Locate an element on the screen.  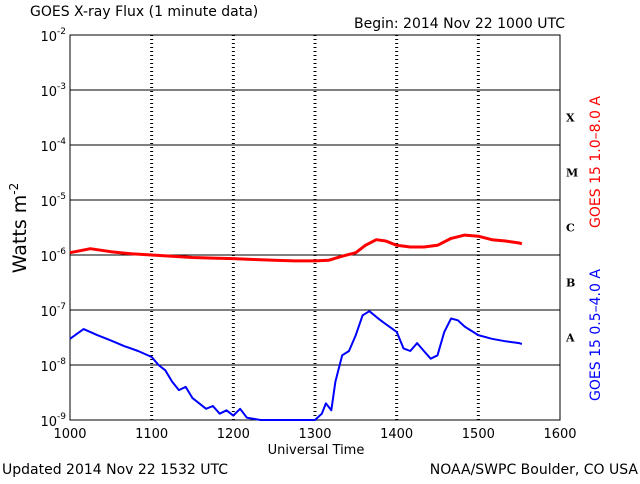
y-axis-label: Watts m-2 is located at coordinates (19, 228).